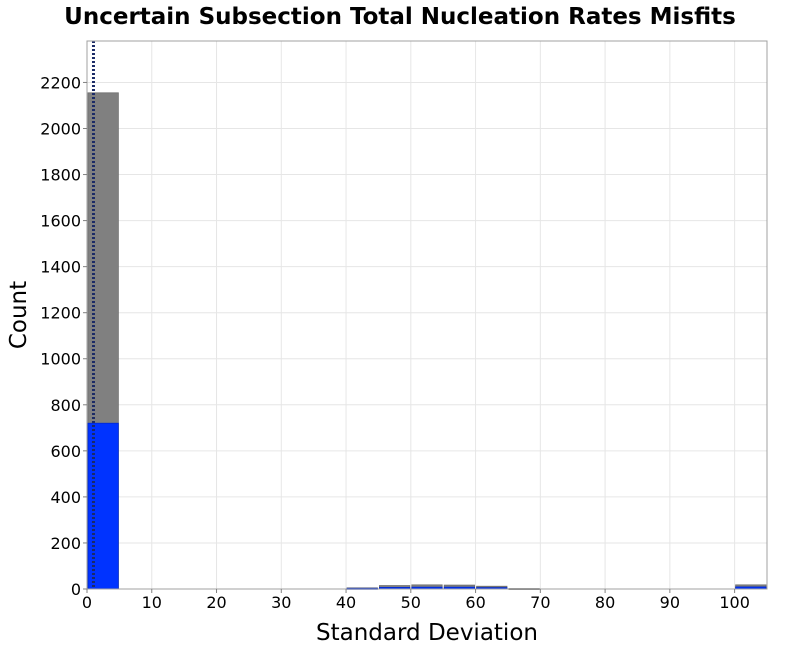 This screenshot has height=650, width=800. What do you see at coordinates (60, 128) in the screenshot?
I see `y-tick-label: 2000` at bounding box center [60, 128].